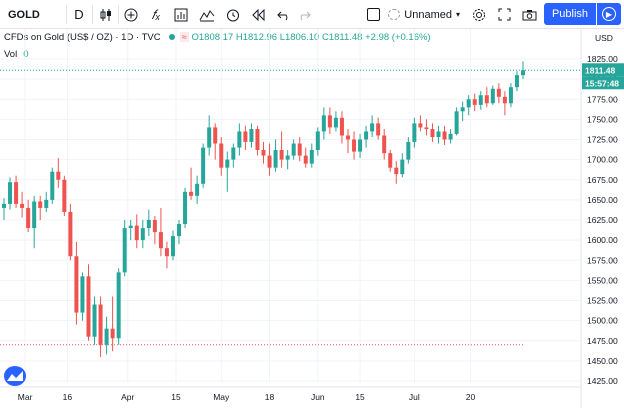 The width and height of the screenshot is (624, 408). What do you see at coordinates (79, 14) in the screenshot?
I see `interval-button: D` at bounding box center [79, 14].